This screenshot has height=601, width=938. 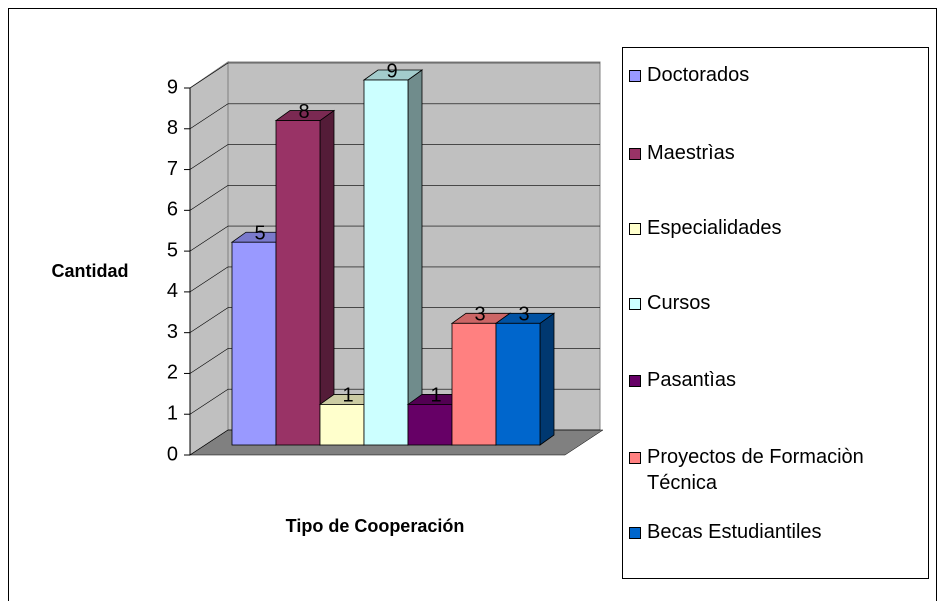 What do you see at coordinates (172, 332) in the screenshot?
I see `y-tick-label: 3` at bounding box center [172, 332].